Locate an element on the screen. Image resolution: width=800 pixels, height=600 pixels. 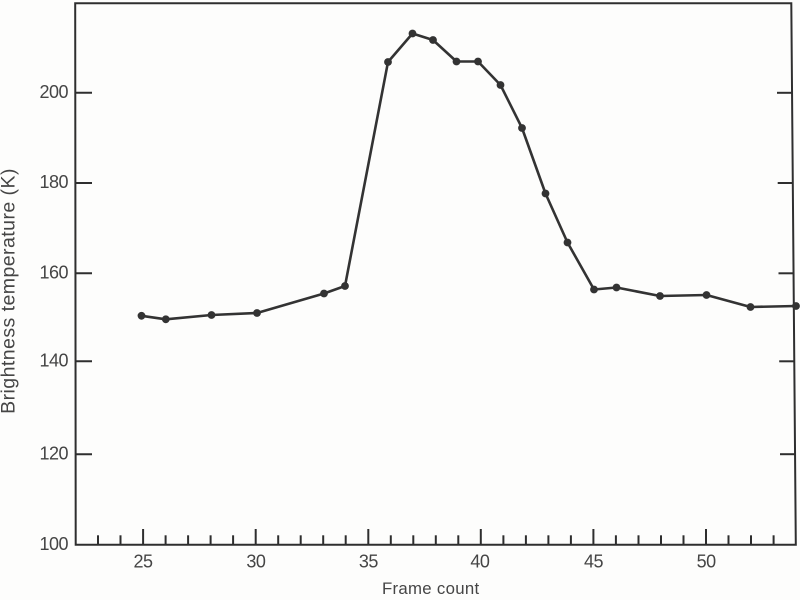
svg-text: 35 is located at coordinates (369, 562).